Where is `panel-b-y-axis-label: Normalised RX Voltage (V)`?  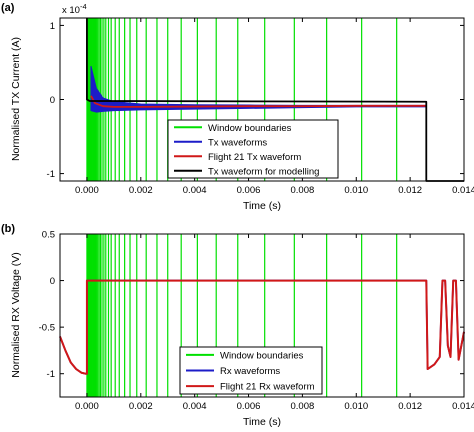 panel-b-y-axis-label: Normalised RX Voltage (V) is located at coordinates (16, 314).